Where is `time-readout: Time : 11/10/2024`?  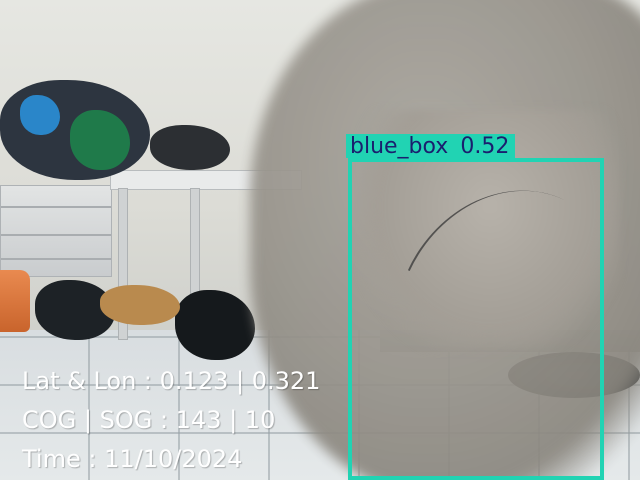
time-readout: Time : 11/10/2024 is located at coordinates (132, 459).